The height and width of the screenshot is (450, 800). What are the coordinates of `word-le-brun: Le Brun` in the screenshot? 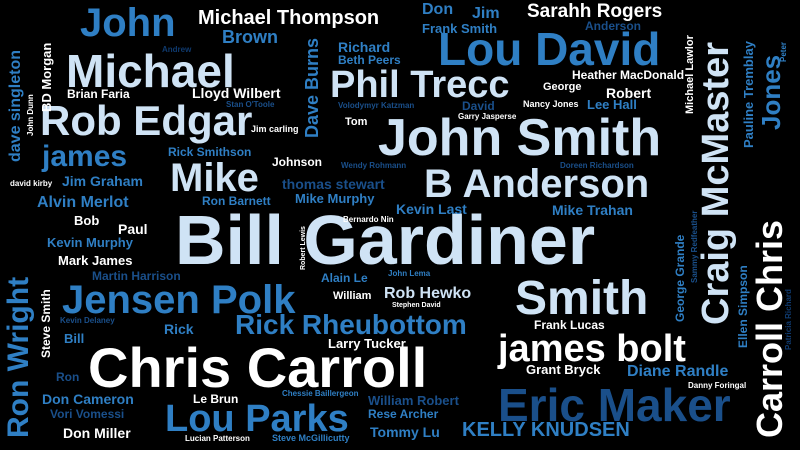 It's located at (216, 399).